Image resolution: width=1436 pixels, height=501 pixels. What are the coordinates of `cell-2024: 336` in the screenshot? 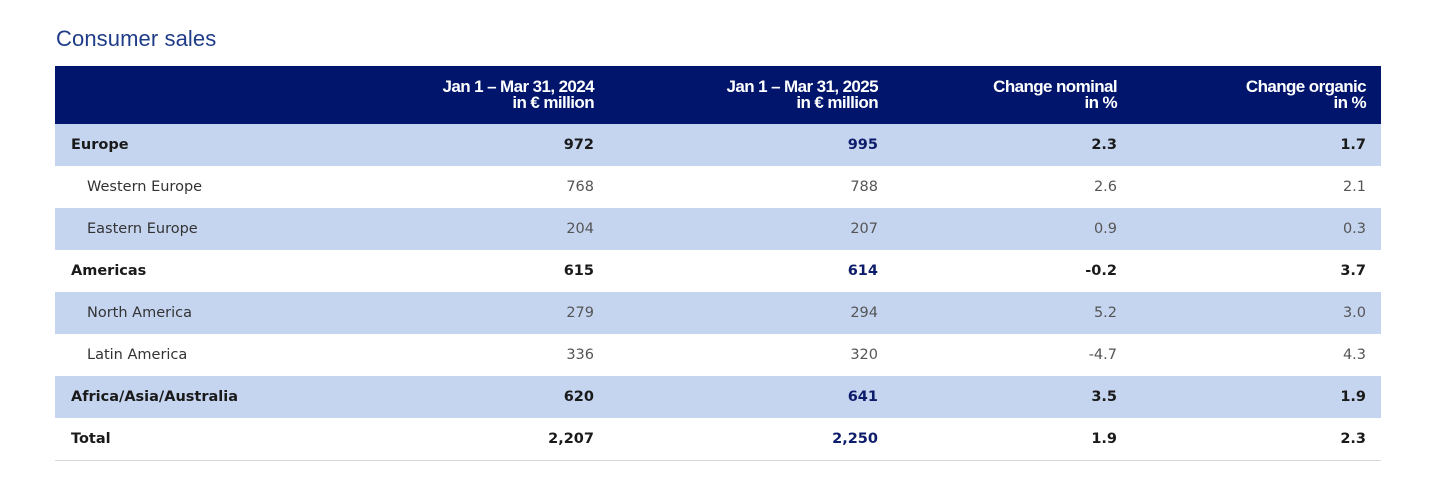 It's located at (580, 355).